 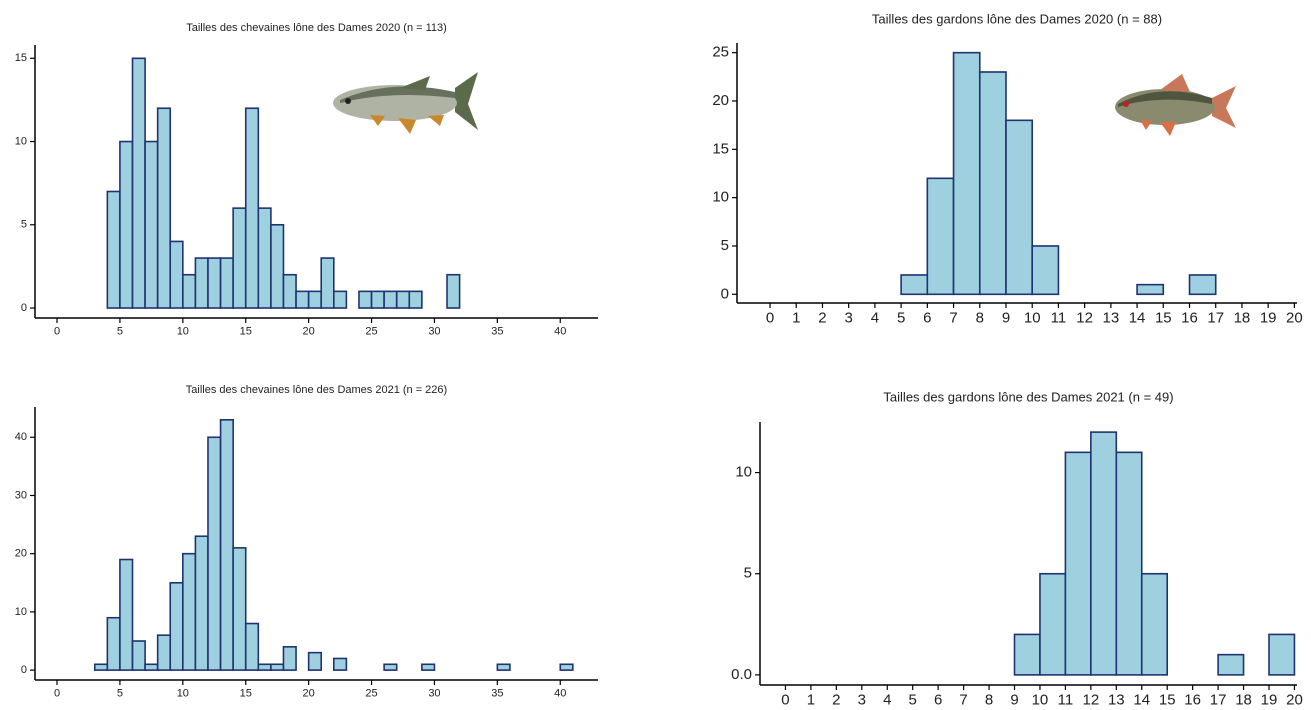 What do you see at coordinates (720, 52) in the screenshot?
I see `y-tick-label: 25` at bounding box center [720, 52].